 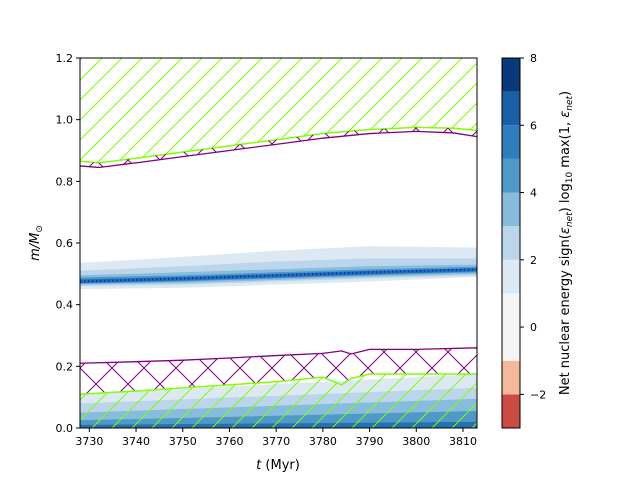 What do you see at coordinates (276, 441) in the screenshot?
I see `x-tick-label: 3770` at bounding box center [276, 441].